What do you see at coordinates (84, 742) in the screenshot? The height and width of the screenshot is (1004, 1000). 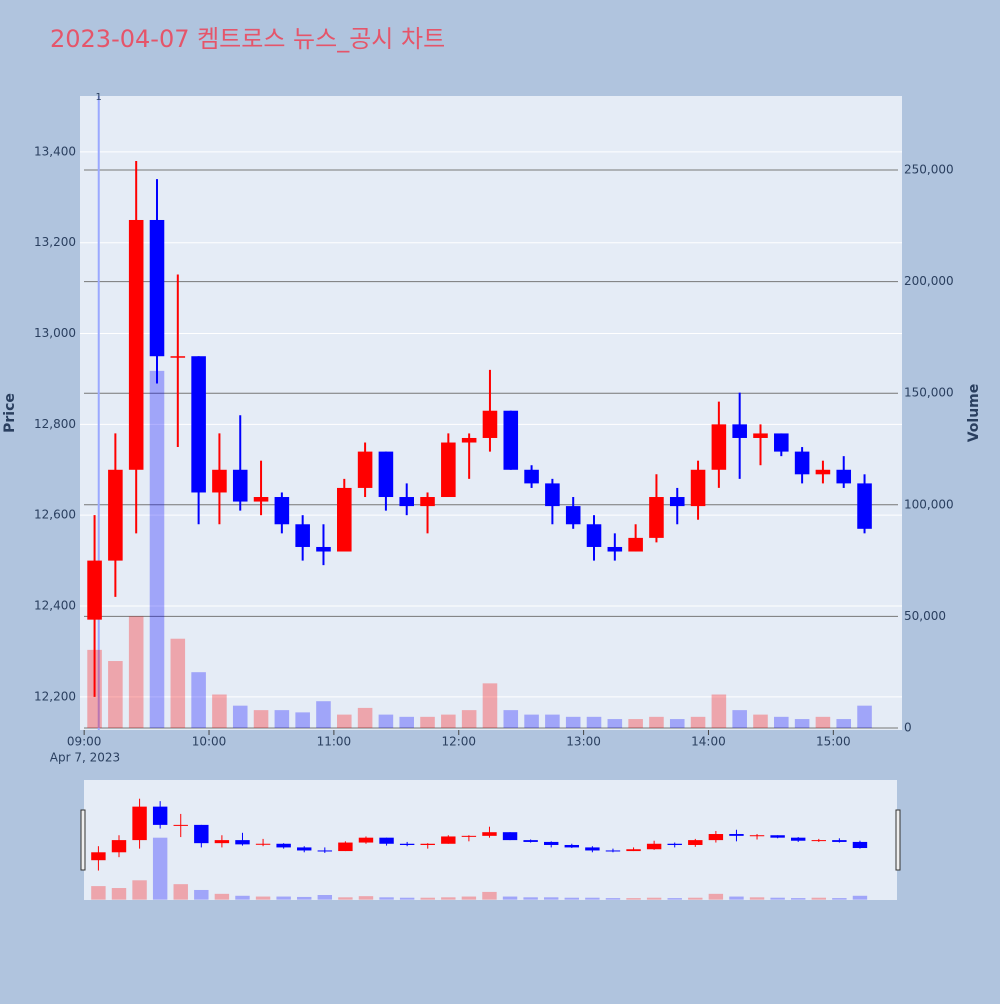 I see `x-tick-label: 09:00` at bounding box center [84, 742].